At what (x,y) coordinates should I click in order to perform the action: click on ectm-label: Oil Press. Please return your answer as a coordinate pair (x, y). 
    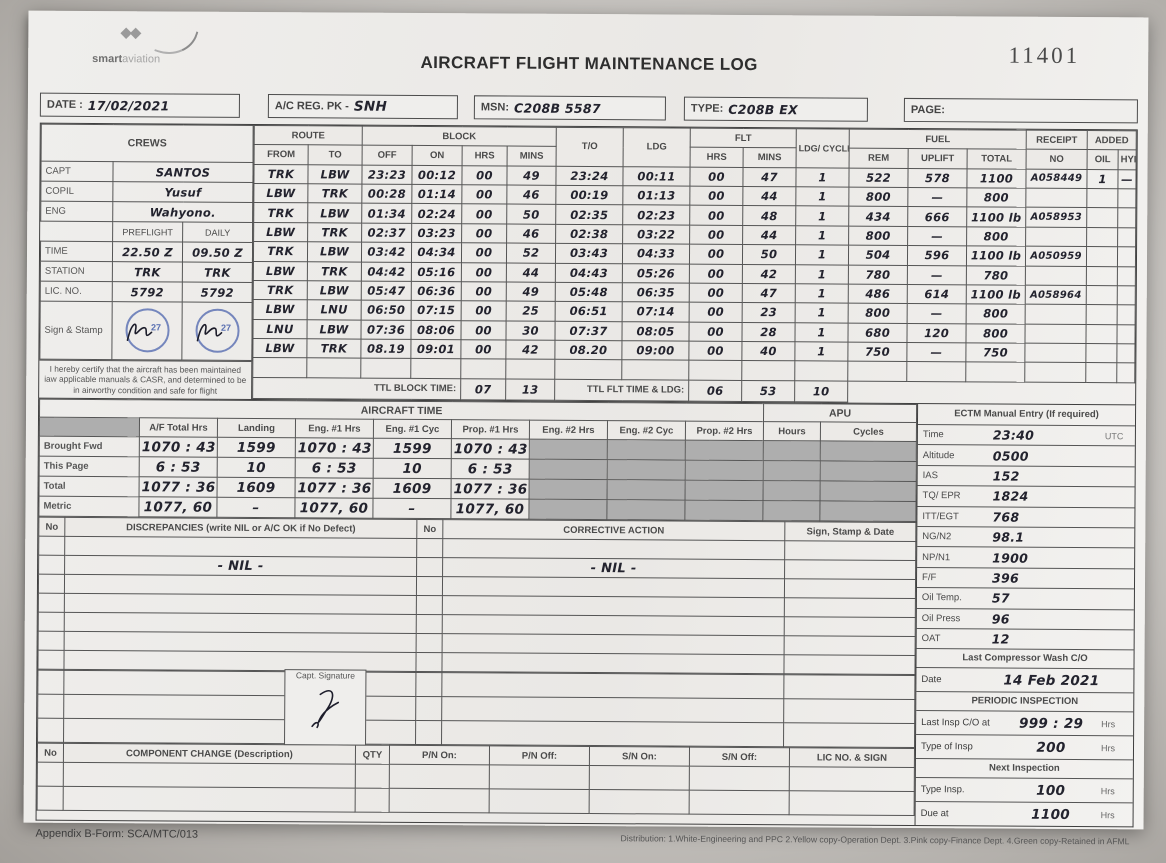
    Looking at the image, I should click on (950, 618).